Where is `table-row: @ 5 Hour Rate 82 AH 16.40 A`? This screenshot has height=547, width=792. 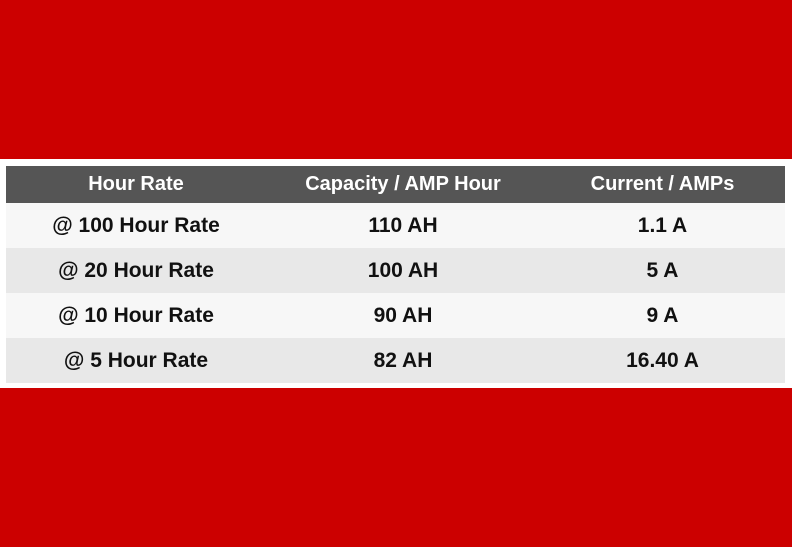 table-row: @ 5 Hour Rate 82 AH 16.40 A is located at coordinates (395, 360).